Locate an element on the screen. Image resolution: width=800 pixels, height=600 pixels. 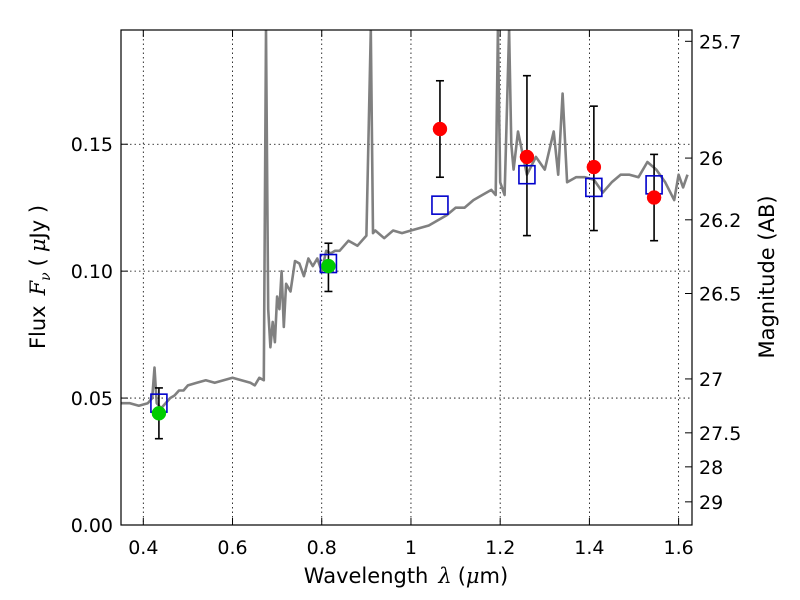
y2-tick-label: 25.7 is located at coordinates (720, 42).